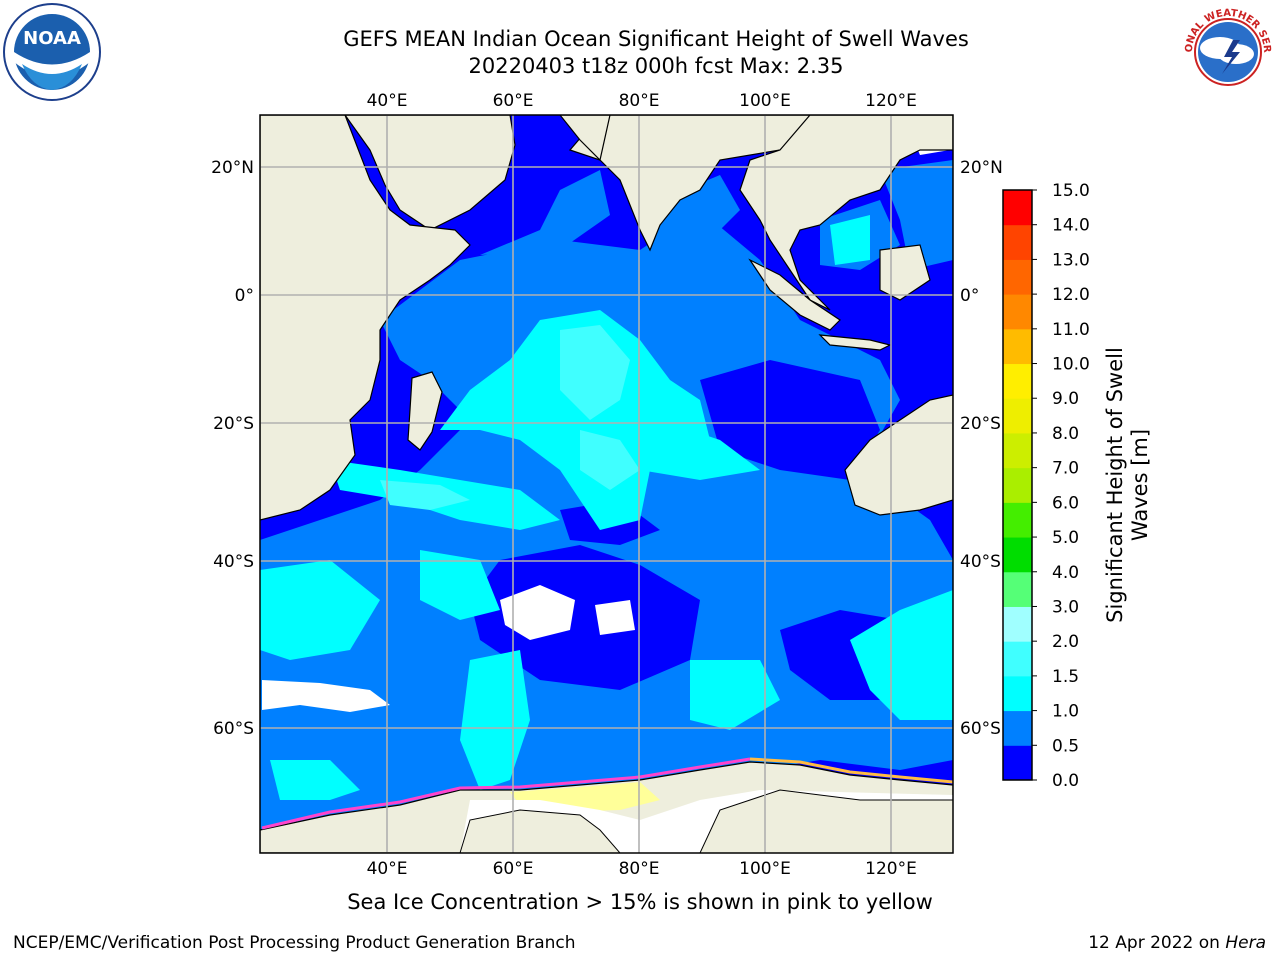 This screenshot has height=960, width=1280. I want to click on colorbar-tick-label: 12.0, so click(1071, 295).